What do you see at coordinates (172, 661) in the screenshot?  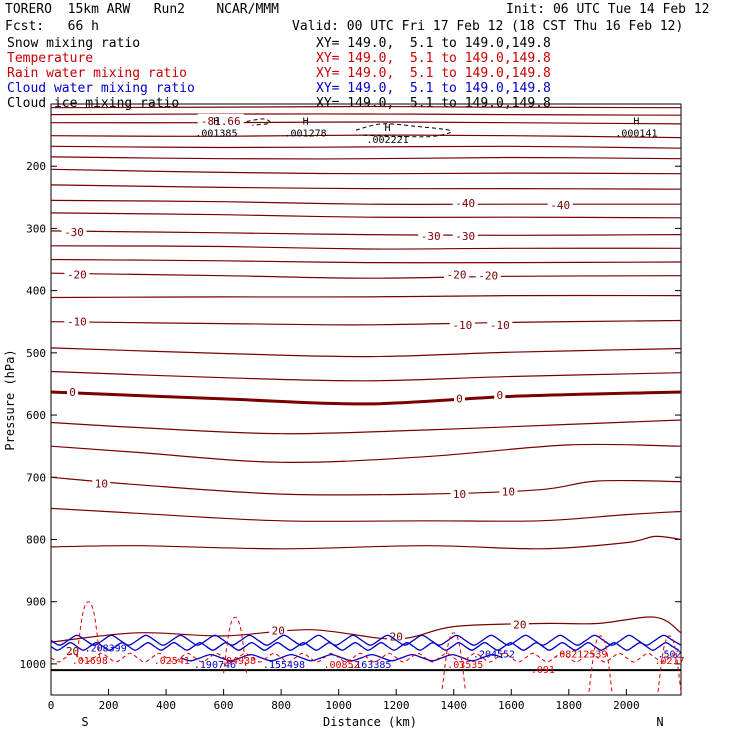 I see `rain-value: .02541` at bounding box center [172, 661].